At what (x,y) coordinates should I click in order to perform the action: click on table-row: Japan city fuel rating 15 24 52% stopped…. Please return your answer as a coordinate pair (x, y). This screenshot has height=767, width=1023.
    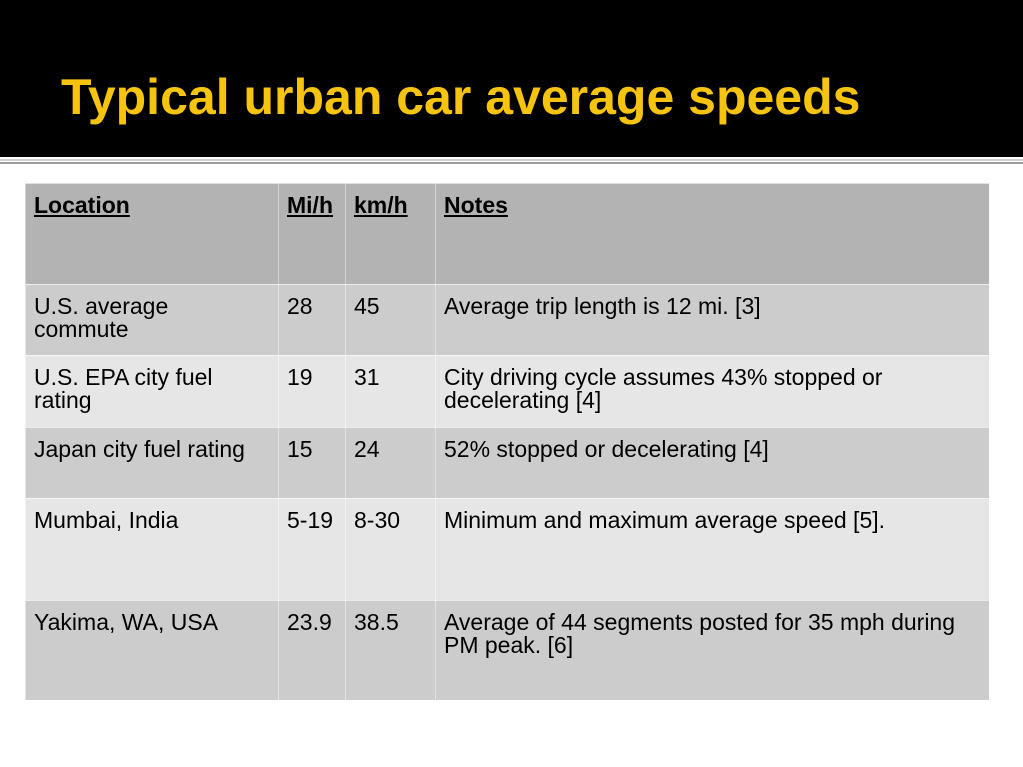
    Looking at the image, I should click on (507, 462).